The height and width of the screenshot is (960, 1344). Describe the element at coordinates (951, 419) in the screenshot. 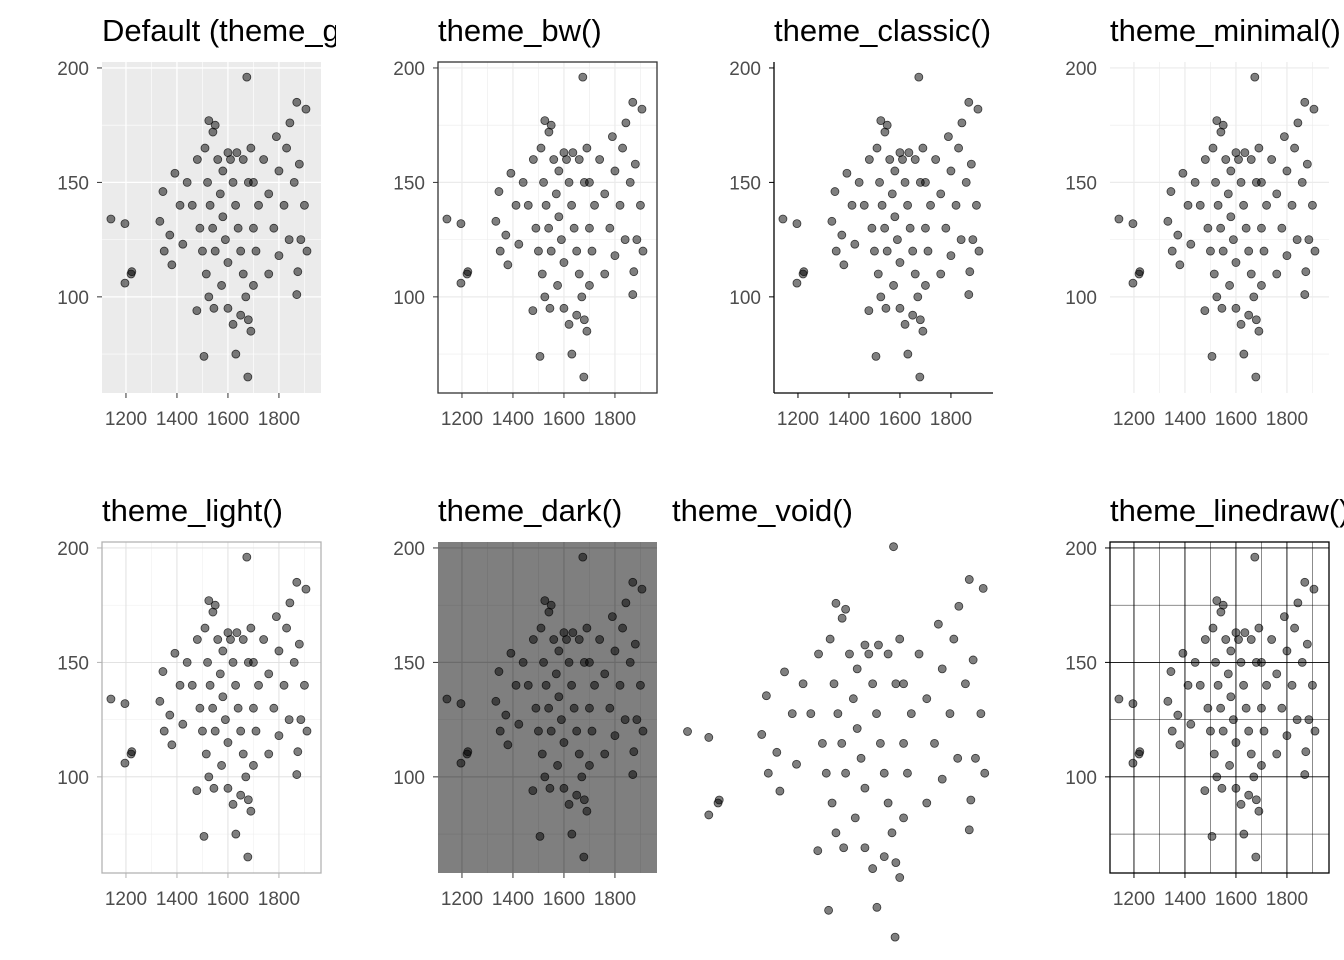

I see `x-tick-label: 1800` at that location.